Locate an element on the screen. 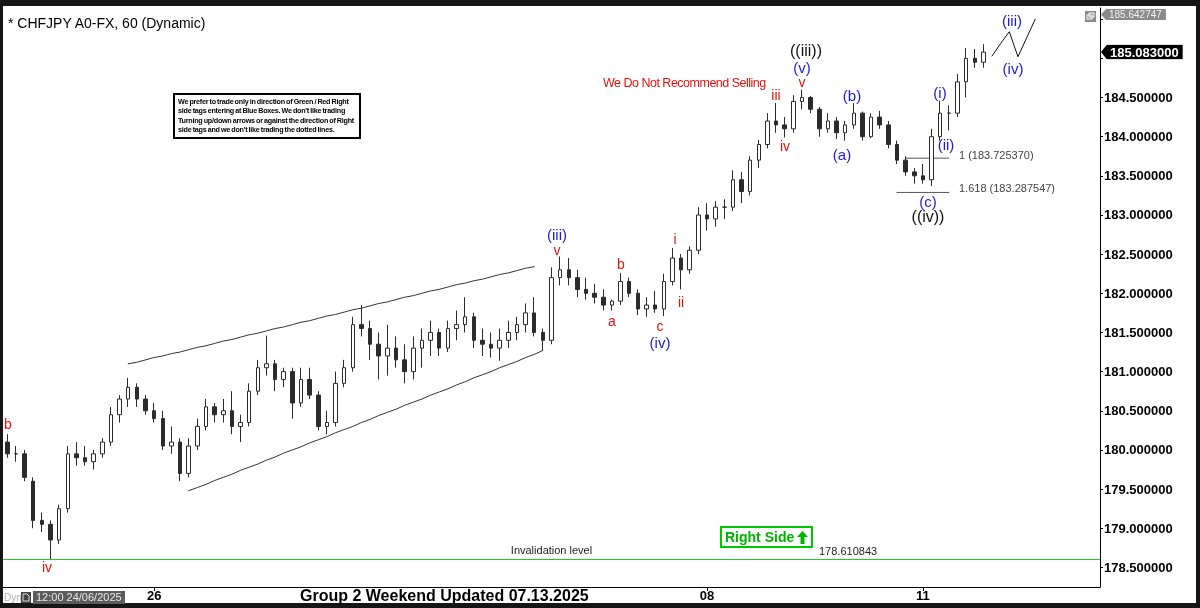 This screenshot has width=1200, height=608. annotation: i is located at coordinates (675, 239).